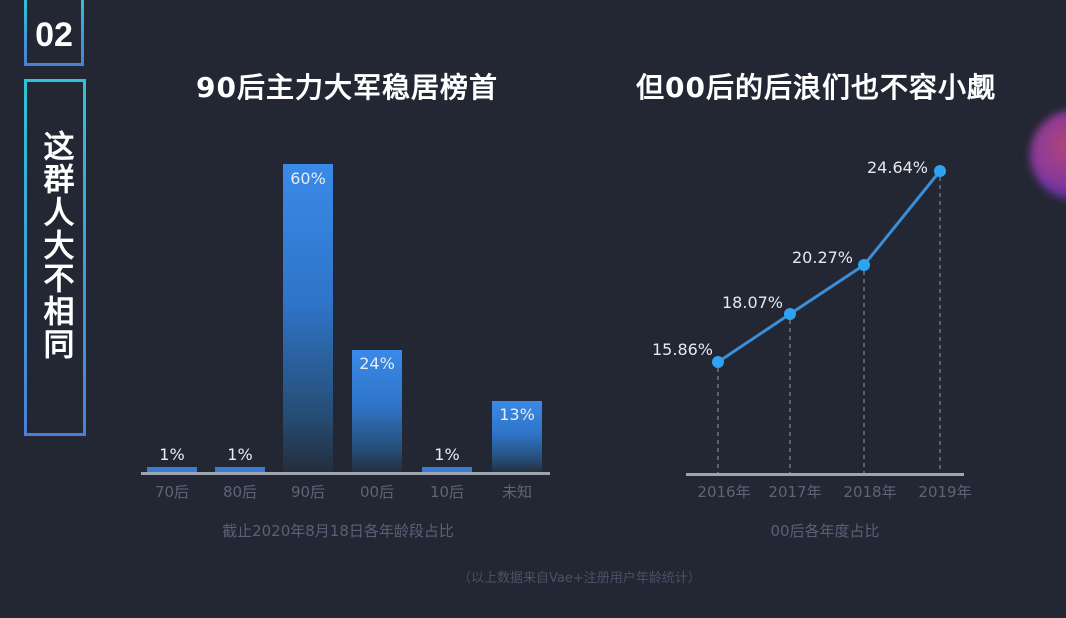  What do you see at coordinates (240, 492) in the screenshot?
I see `x-tick-80s: 80后` at bounding box center [240, 492].